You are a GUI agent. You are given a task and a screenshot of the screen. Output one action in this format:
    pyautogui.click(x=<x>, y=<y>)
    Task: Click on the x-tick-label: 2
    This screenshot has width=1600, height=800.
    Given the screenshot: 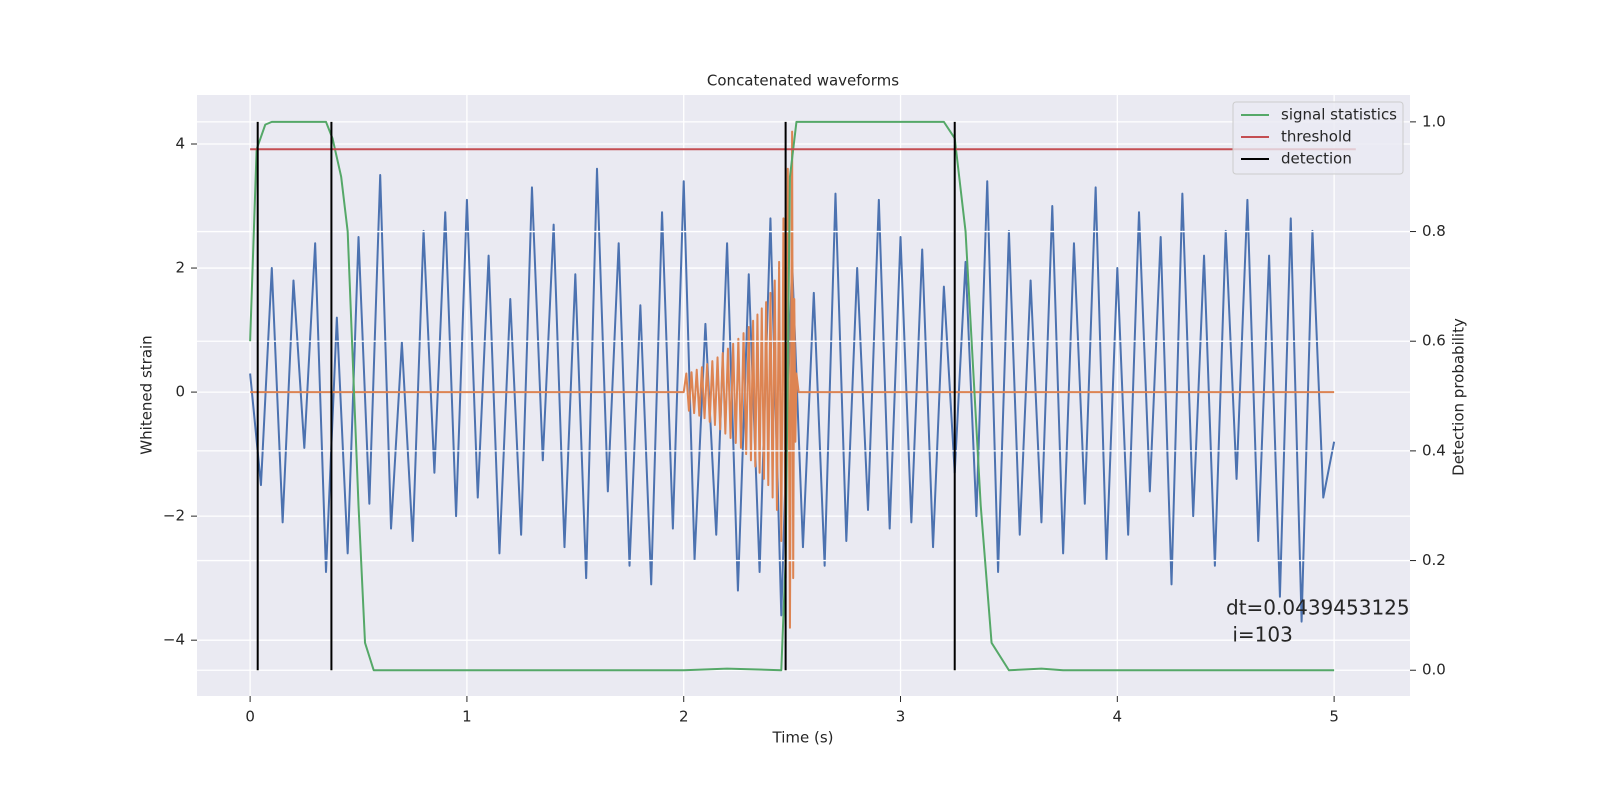 What is the action you would take?
    pyautogui.click(x=684, y=717)
    